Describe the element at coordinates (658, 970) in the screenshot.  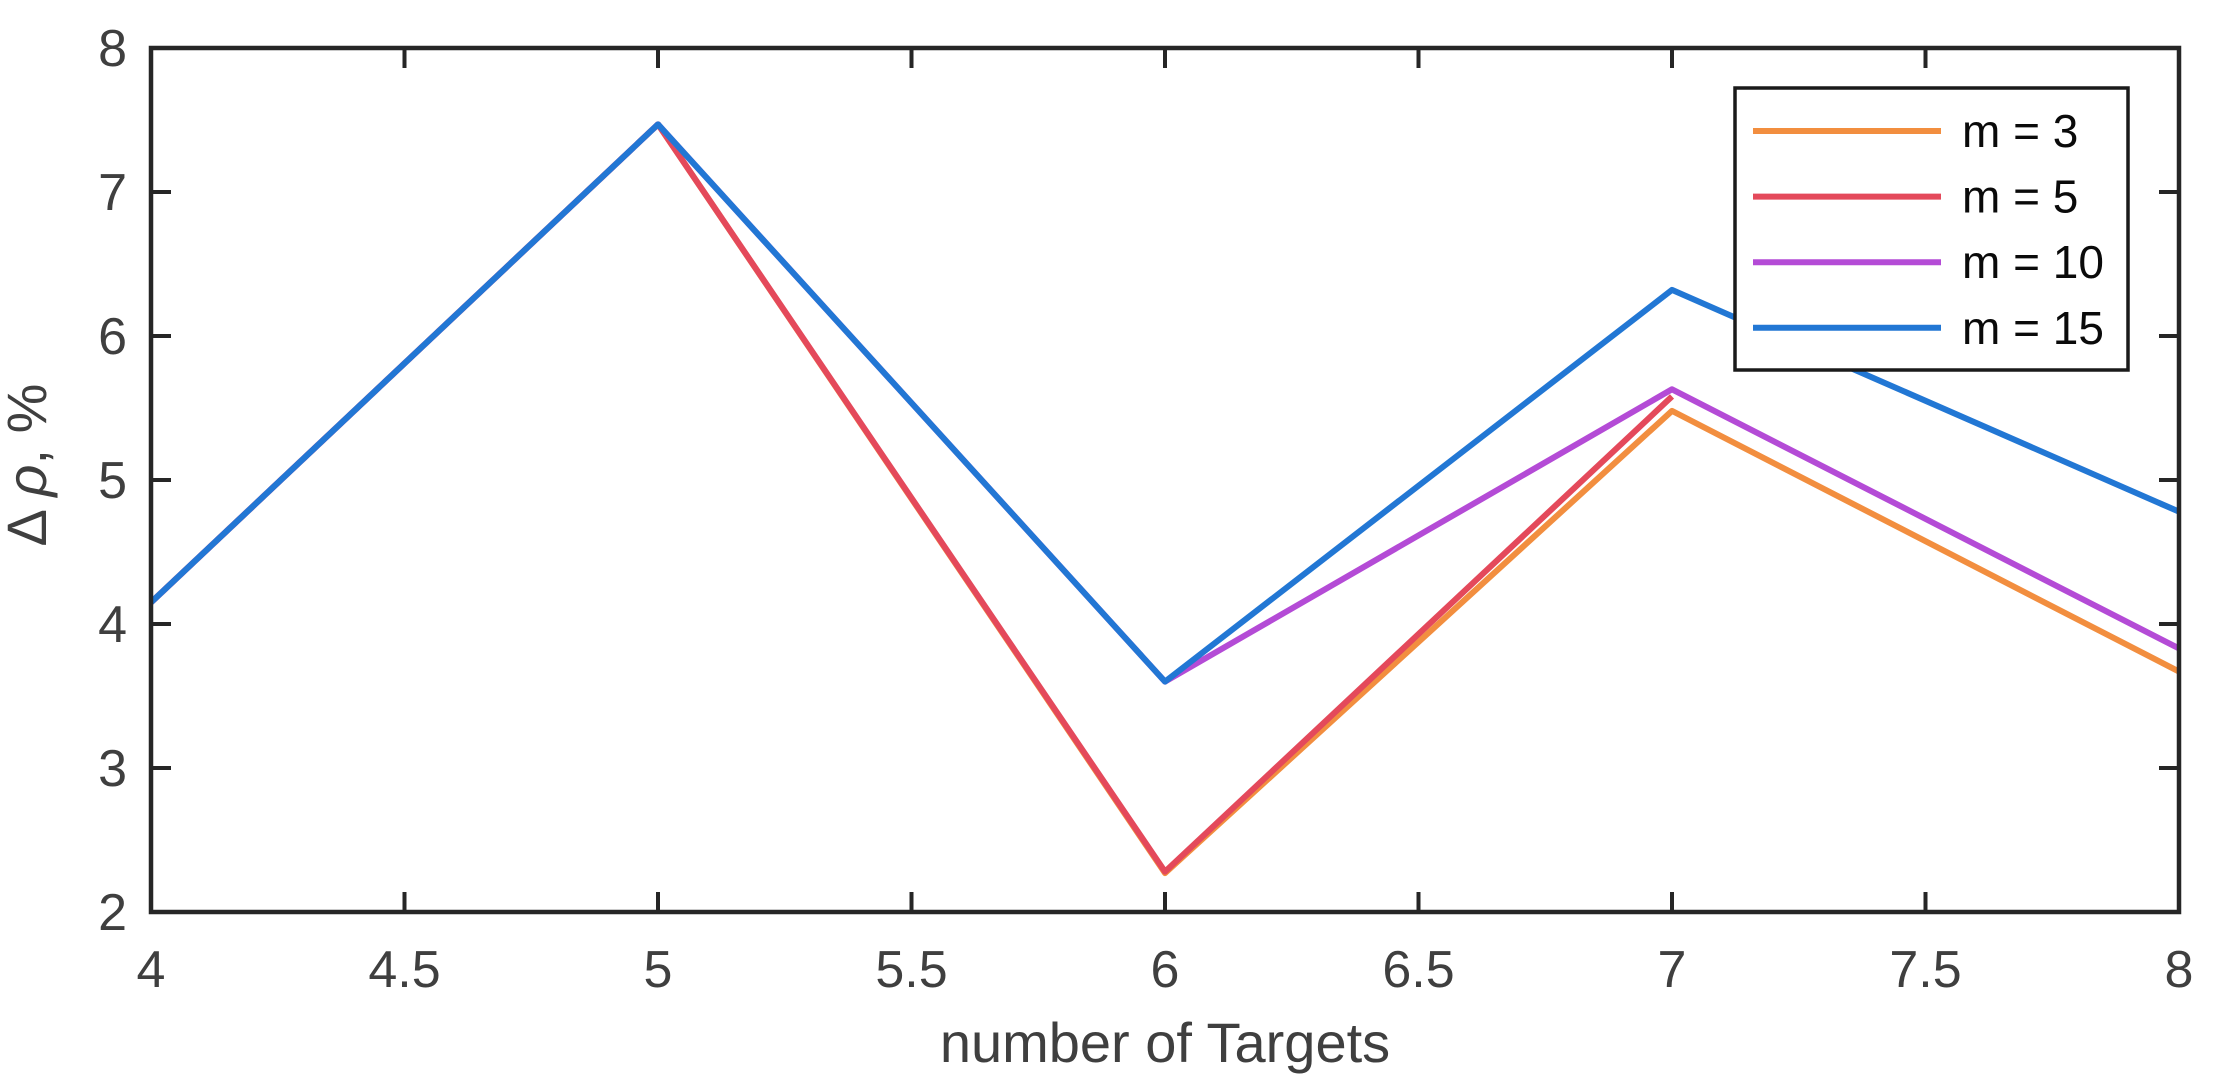
I see `x-tick-label: 5` at that location.